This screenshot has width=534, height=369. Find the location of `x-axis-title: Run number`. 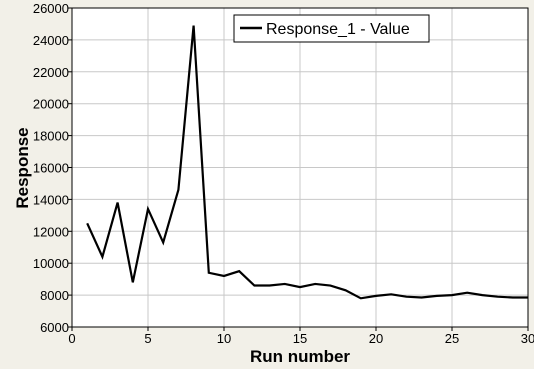

x-axis-title: Run number is located at coordinates (300, 356).